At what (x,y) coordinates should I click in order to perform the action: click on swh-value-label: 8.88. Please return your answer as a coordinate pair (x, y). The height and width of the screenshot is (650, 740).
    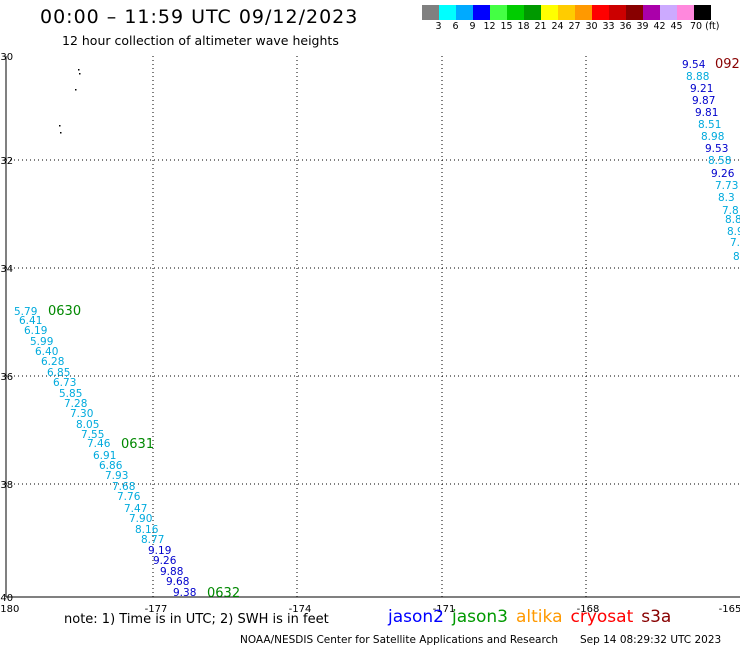
    Looking at the image, I should click on (697, 77).